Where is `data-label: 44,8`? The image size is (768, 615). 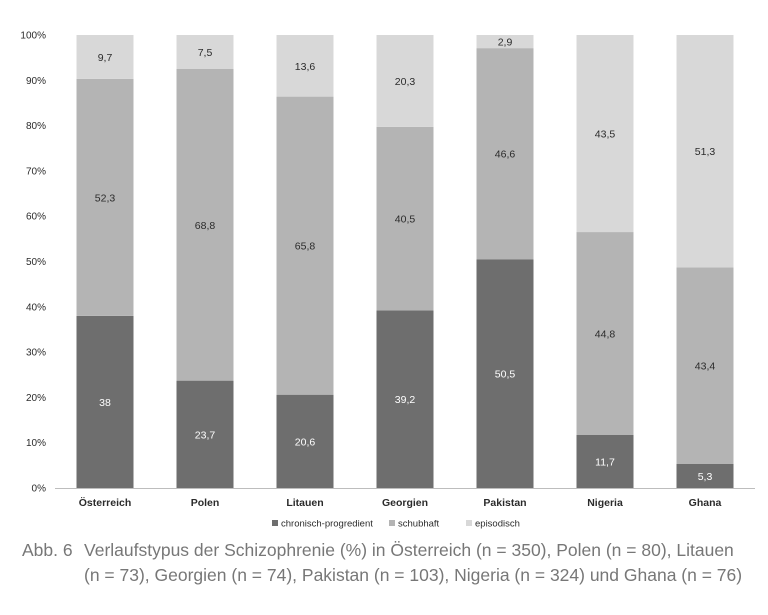 data-label: 44,8 is located at coordinates (605, 335).